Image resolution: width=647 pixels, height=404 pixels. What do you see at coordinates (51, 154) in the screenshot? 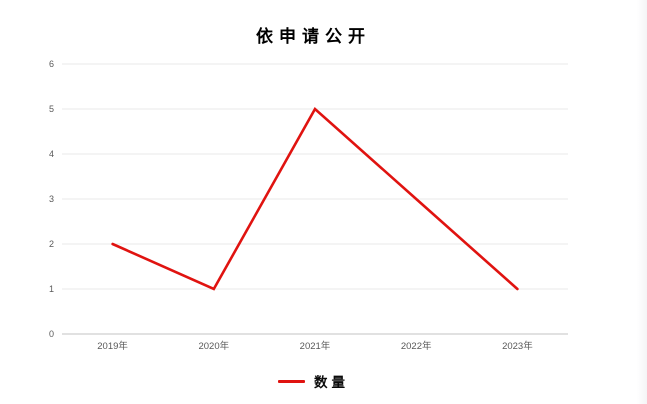
I see `y-tick-label: 4` at bounding box center [51, 154].